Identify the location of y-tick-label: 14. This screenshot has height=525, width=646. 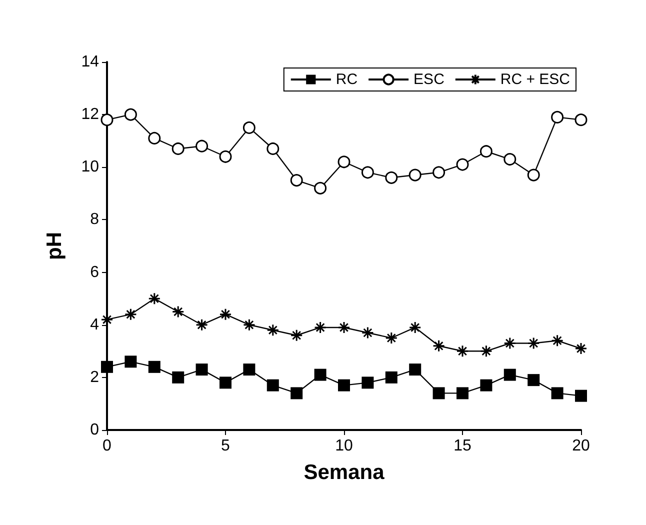
(90, 62).